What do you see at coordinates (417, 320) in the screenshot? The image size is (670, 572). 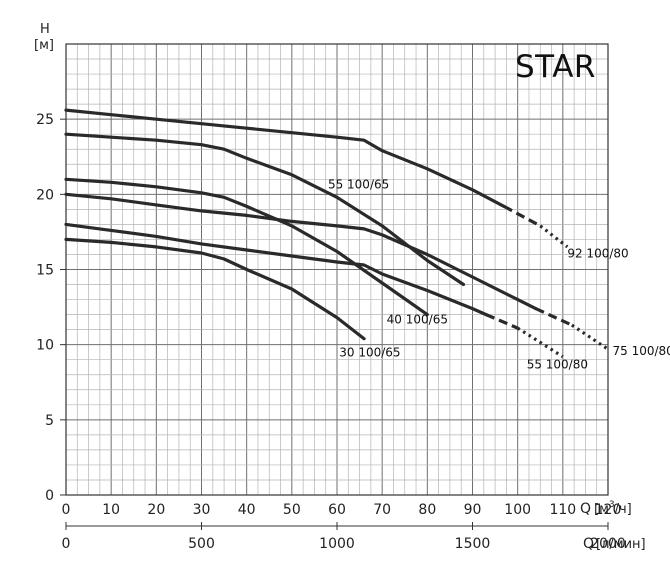 I see `curve-label: 40 100/65` at bounding box center [417, 320].